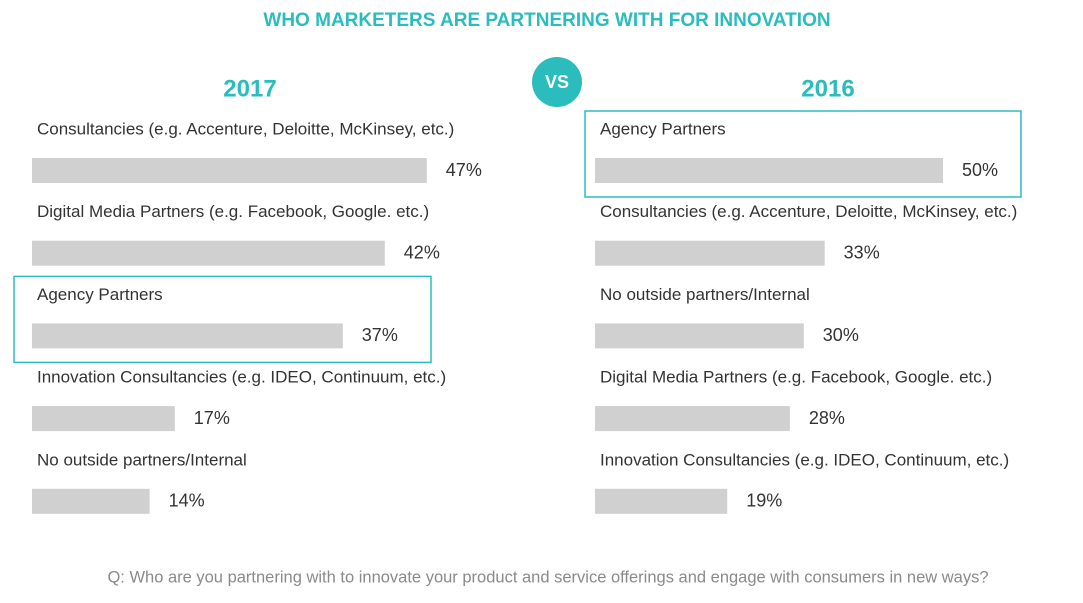 This screenshot has height=603, width=1083. I want to click on value-label: 19%, so click(764, 501).